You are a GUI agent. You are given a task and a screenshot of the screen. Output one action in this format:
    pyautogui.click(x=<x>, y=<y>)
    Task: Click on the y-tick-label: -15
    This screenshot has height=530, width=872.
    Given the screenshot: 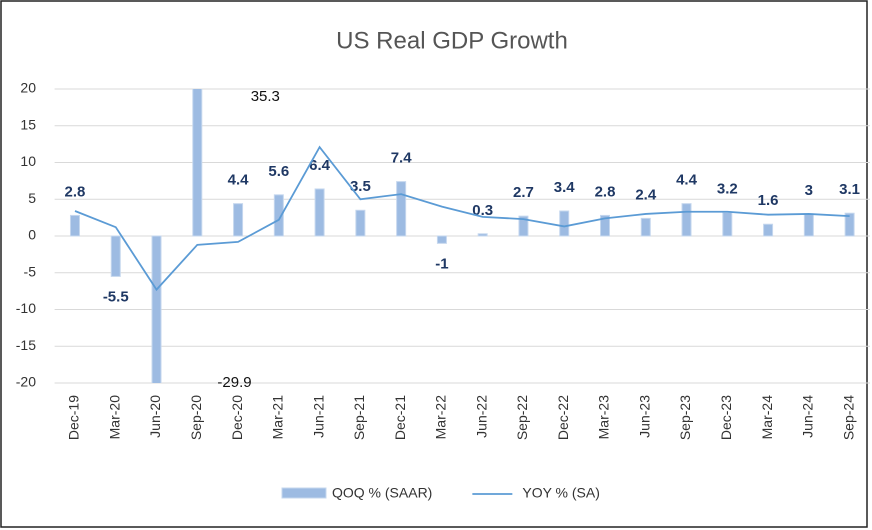 What is the action you would take?
    pyautogui.click(x=26, y=345)
    